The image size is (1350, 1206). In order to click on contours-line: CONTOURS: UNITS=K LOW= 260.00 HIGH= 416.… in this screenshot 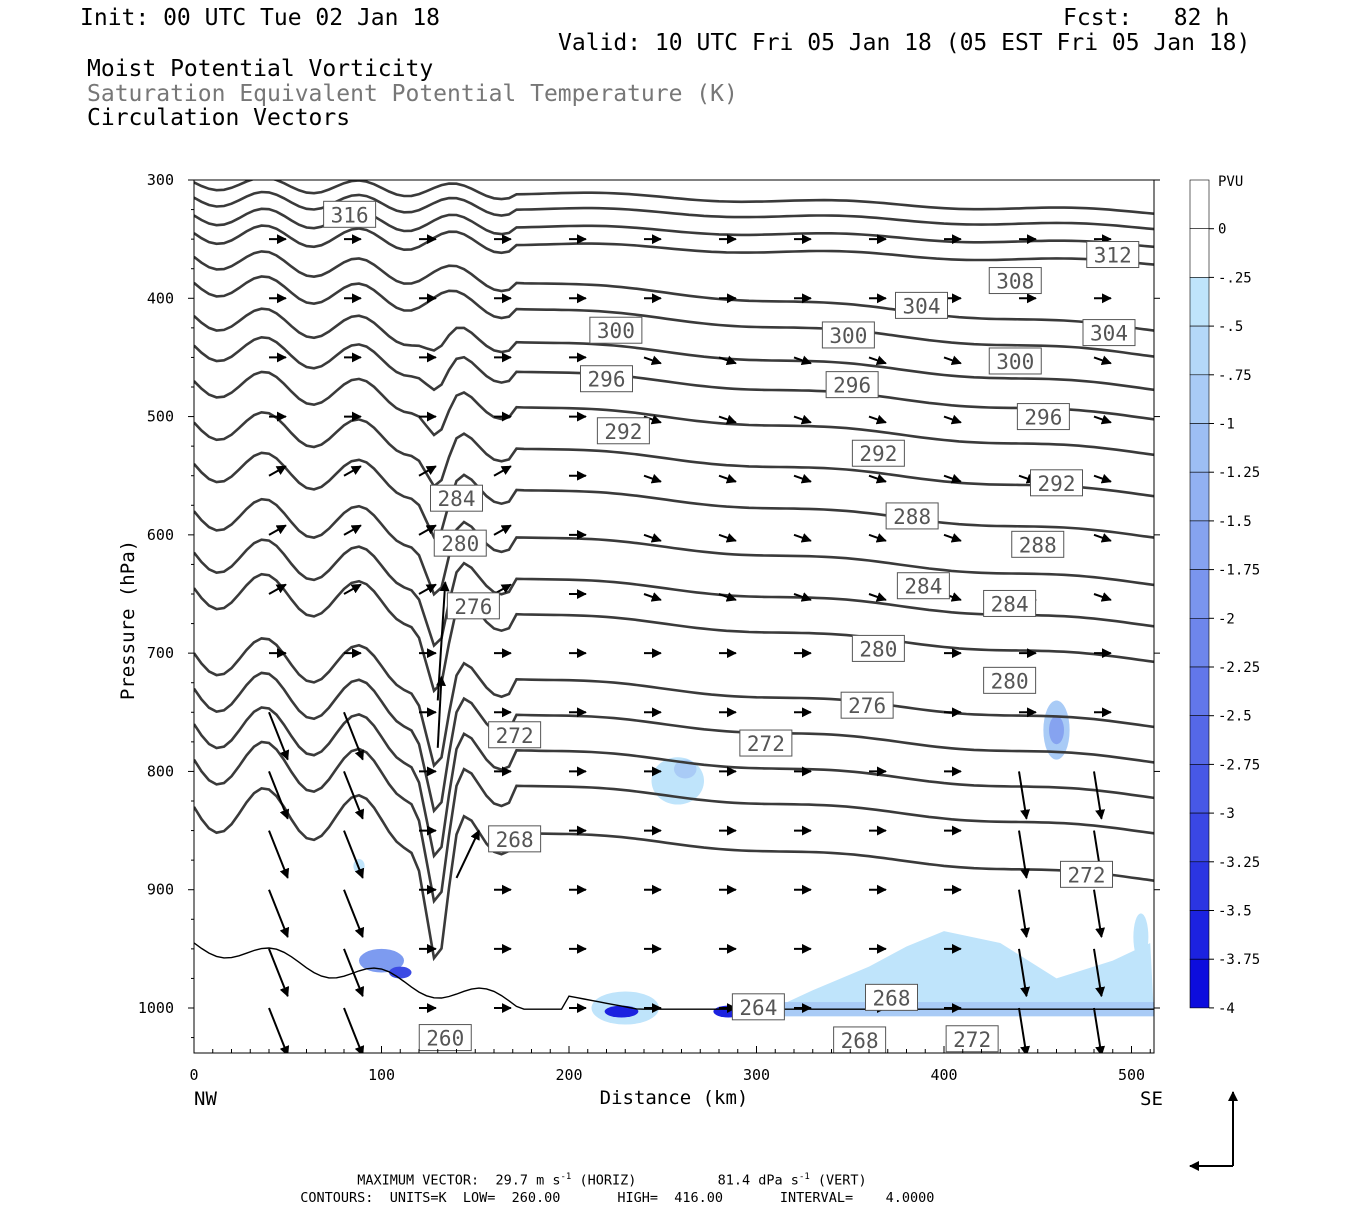, I will do `click(617, 1197)`.